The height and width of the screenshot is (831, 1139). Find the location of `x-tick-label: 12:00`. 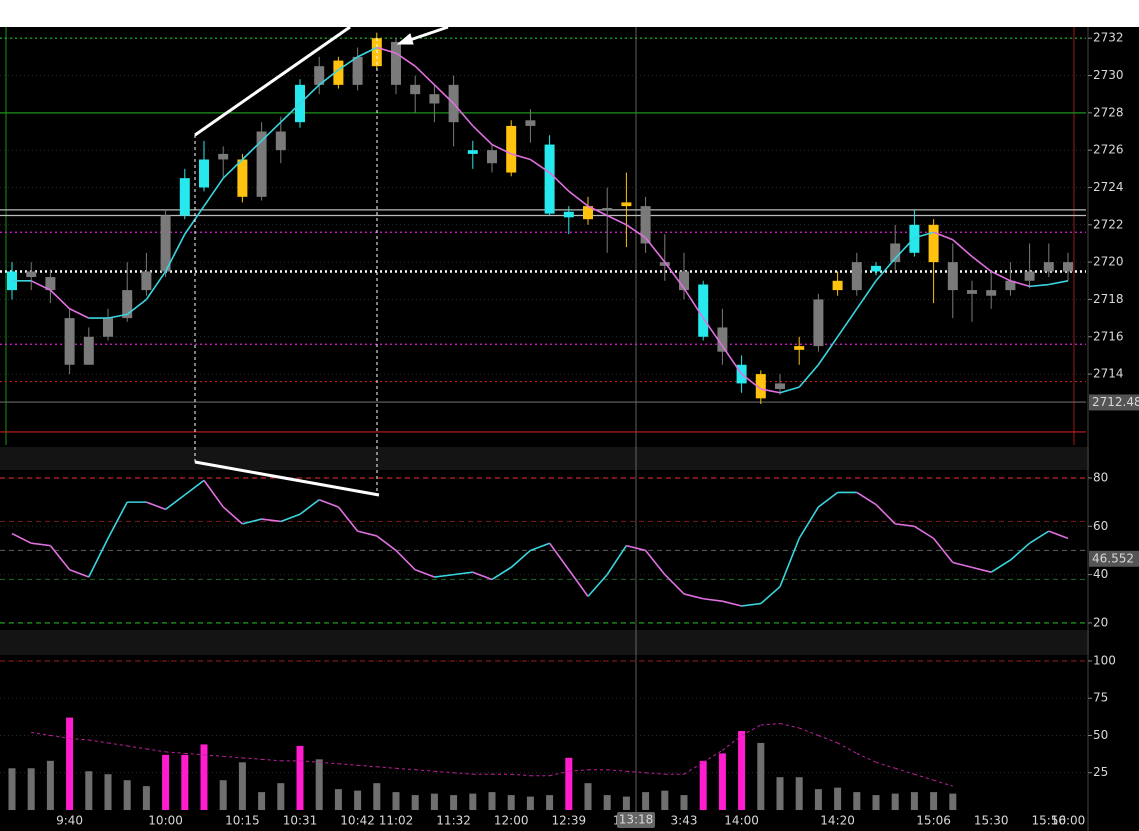

x-tick-label: 12:00 is located at coordinates (511, 821).